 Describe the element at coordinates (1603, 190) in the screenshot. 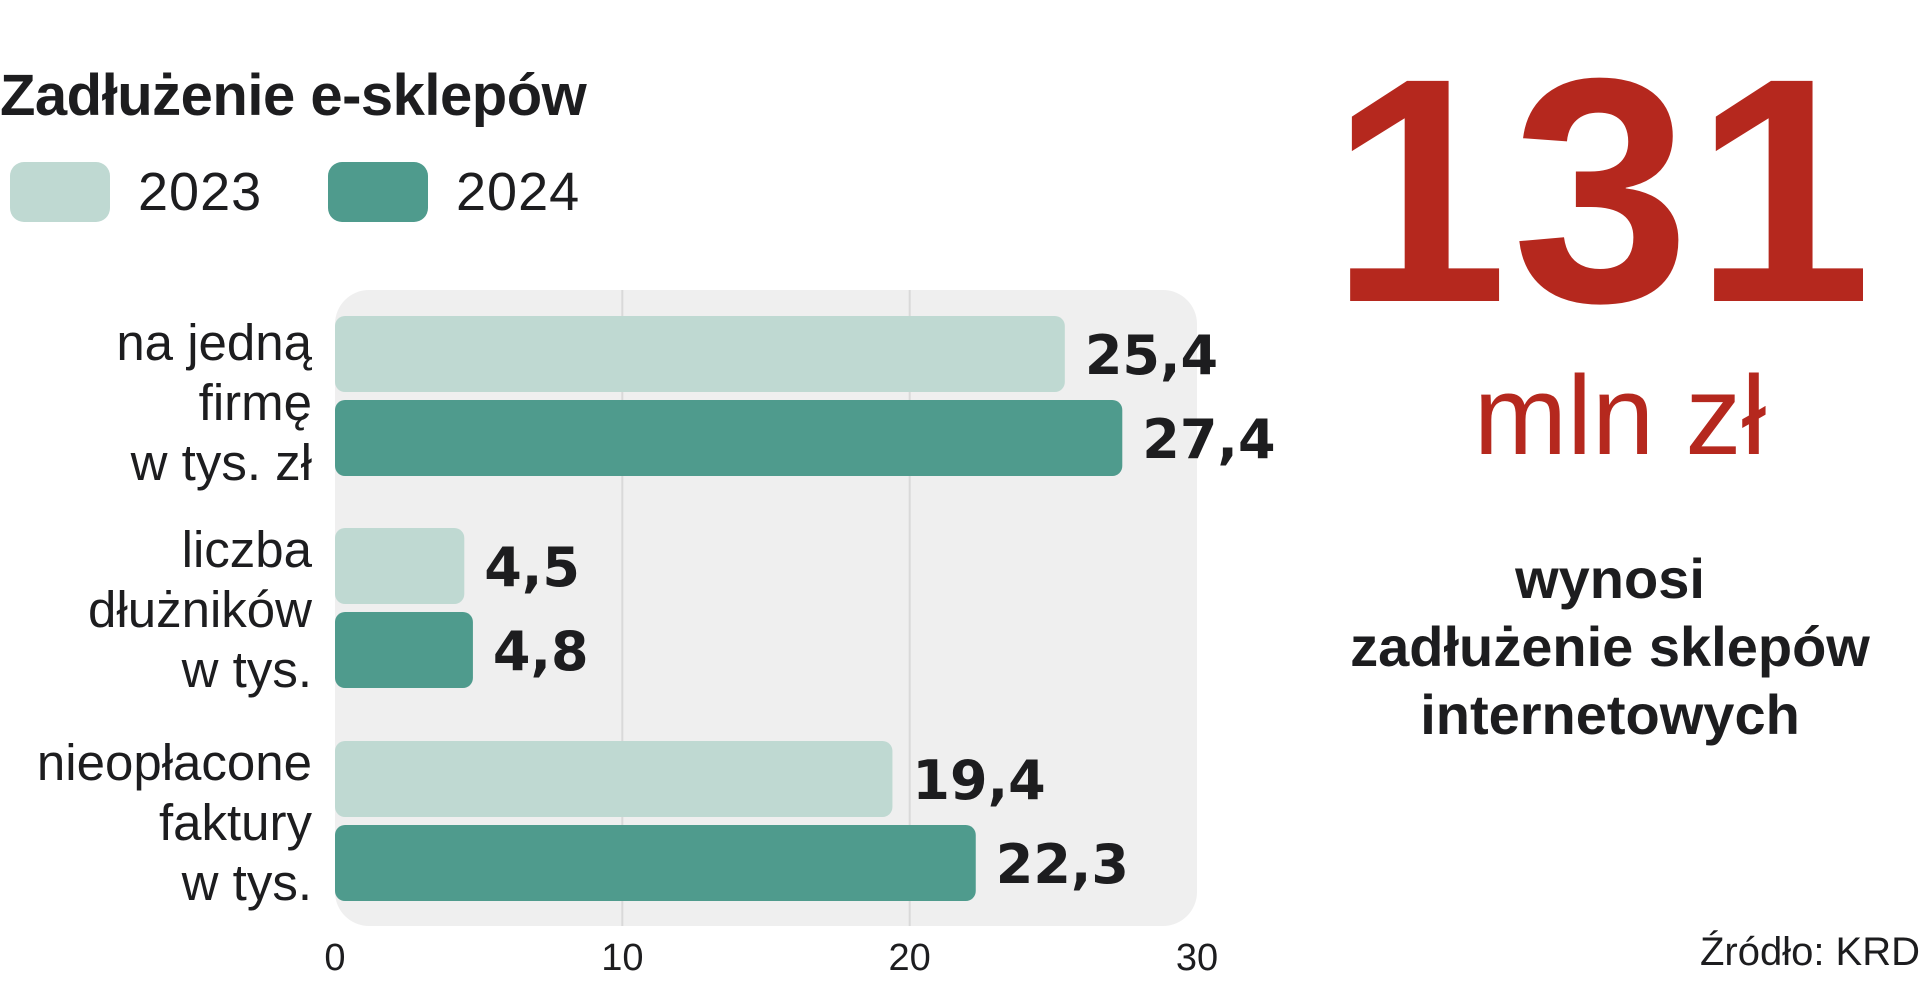

I see `highlight-number: 131` at that location.